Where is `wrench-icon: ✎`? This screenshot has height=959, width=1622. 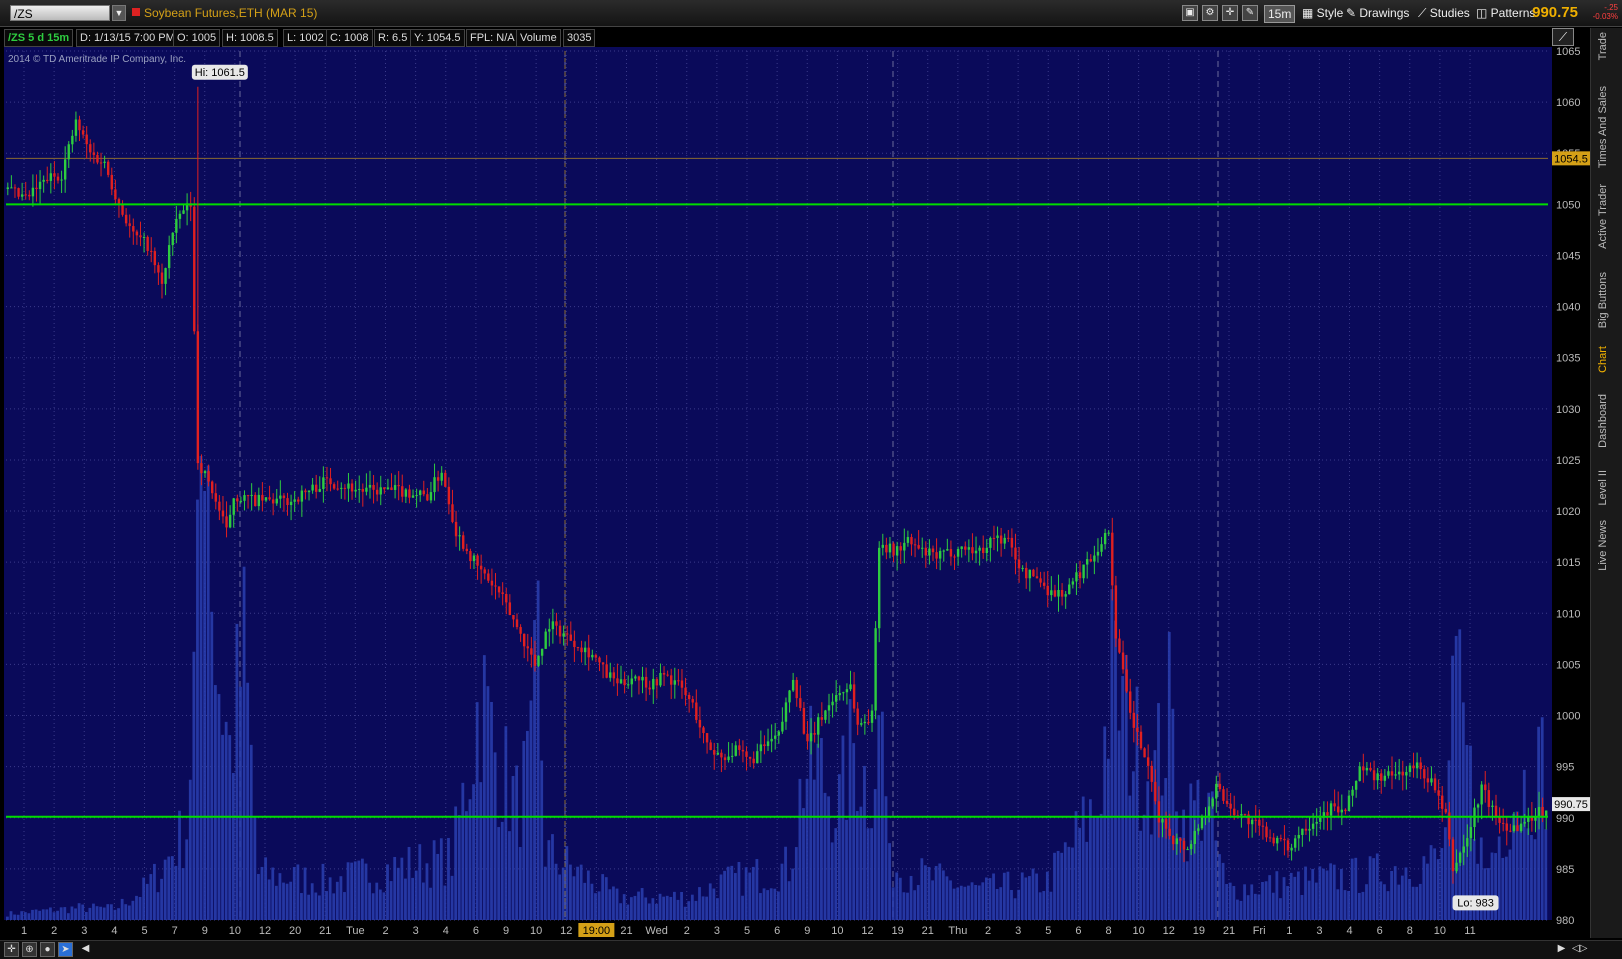 wrench-icon: ✎ is located at coordinates (1250, 13).